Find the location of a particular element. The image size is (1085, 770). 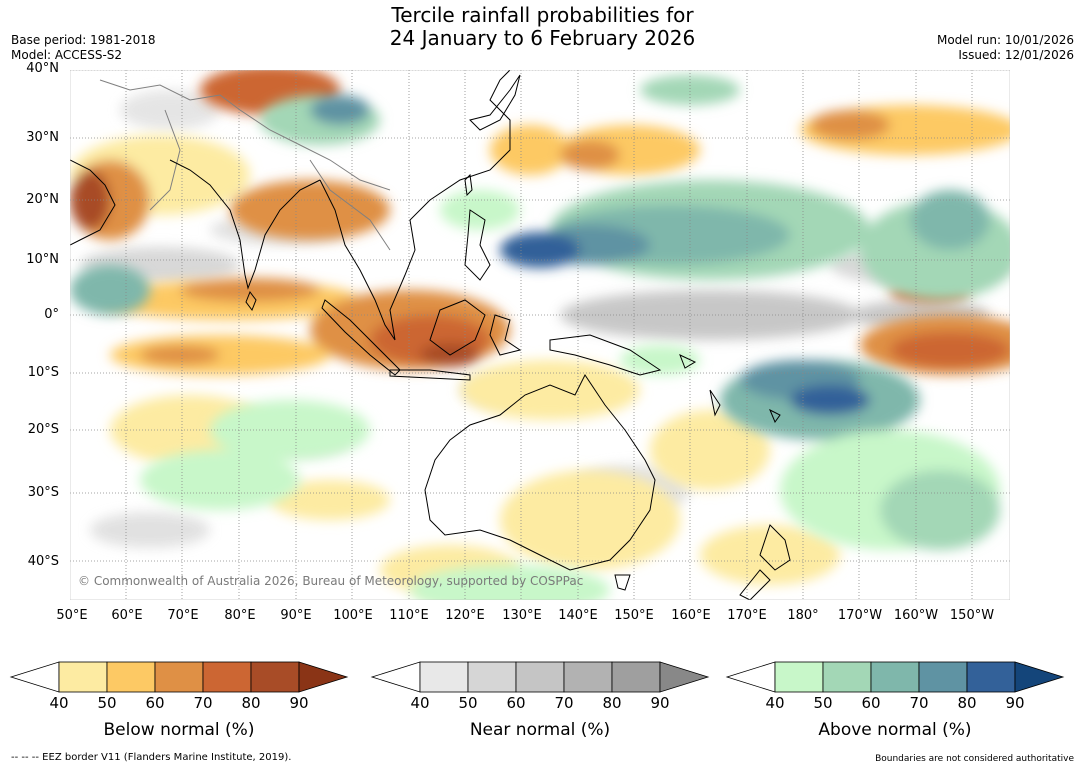

lon-label-170w: 170°W is located at coordinates (860, 615).